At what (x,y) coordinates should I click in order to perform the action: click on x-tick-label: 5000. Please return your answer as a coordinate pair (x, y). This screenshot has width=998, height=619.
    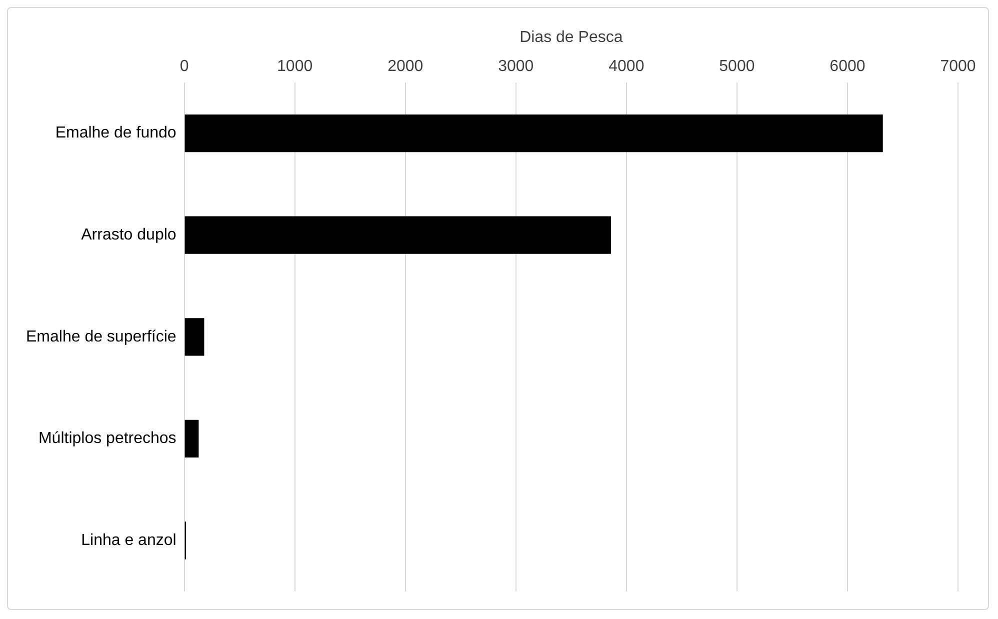
    Looking at the image, I should click on (737, 67).